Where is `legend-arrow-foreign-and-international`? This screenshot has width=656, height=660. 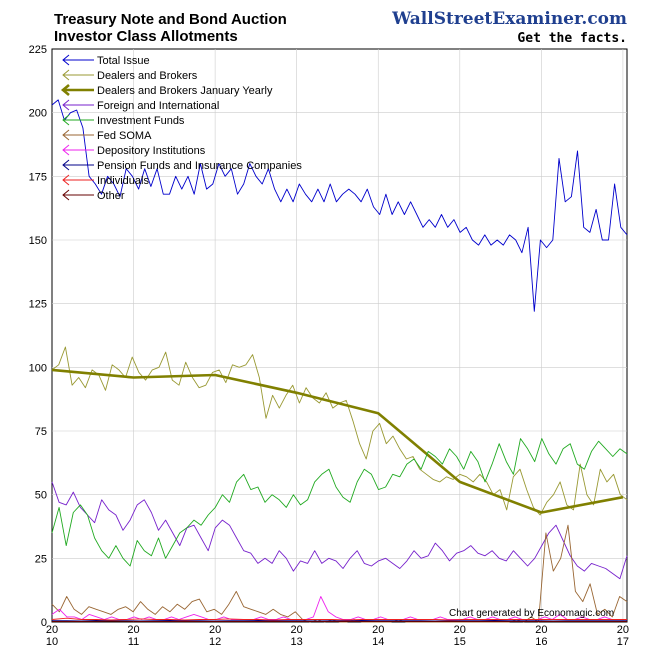 legend-arrow-foreign-and-international is located at coordinates (66, 105).